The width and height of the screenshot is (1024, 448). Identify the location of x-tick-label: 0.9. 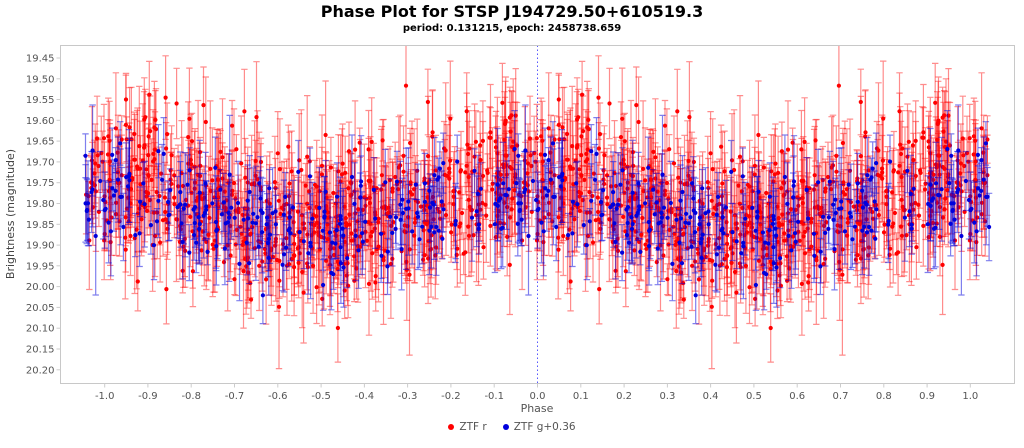
(927, 396).